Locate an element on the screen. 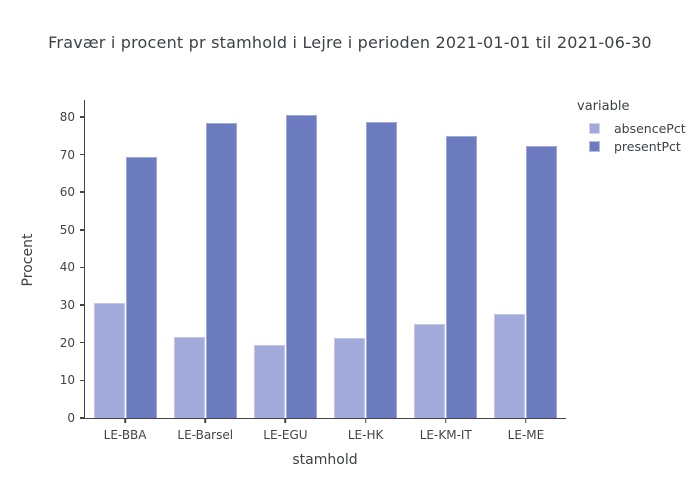 The height and width of the screenshot is (500, 700). bar-group-LE-EGU is located at coordinates (285, 259).